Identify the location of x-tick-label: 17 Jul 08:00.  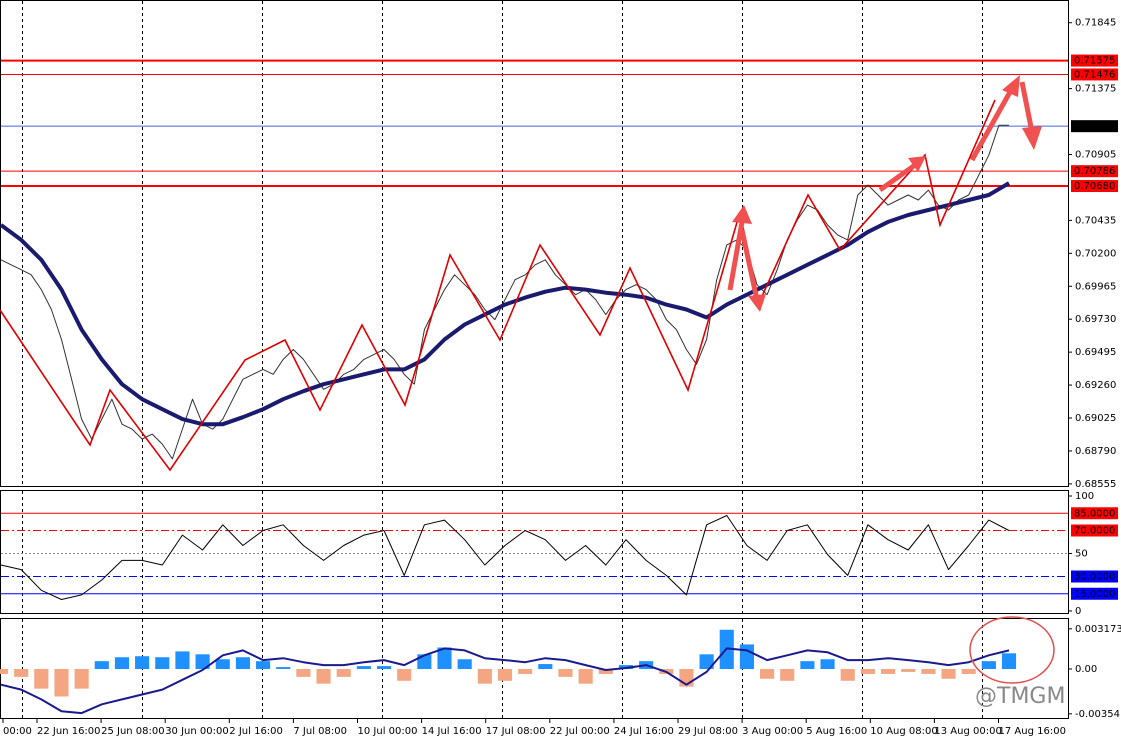
(516, 731).